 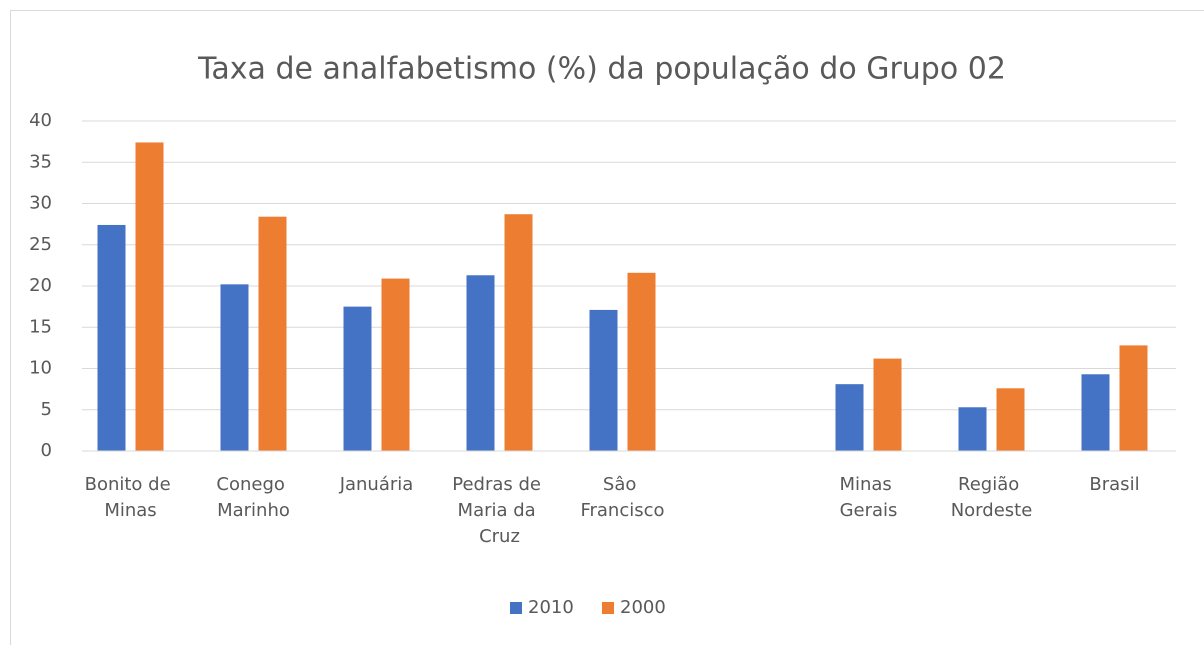 What do you see at coordinates (40, 203) in the screenshot?
I see `y-tick-label: 30` at bounding box center [40, 203].